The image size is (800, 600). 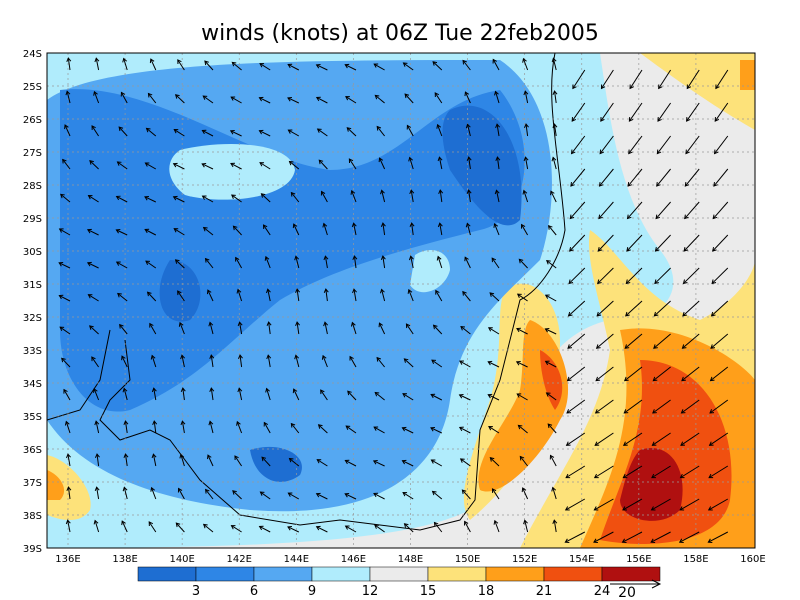 I want to click on colorbar-label: 15, so click(x=428, y=591).